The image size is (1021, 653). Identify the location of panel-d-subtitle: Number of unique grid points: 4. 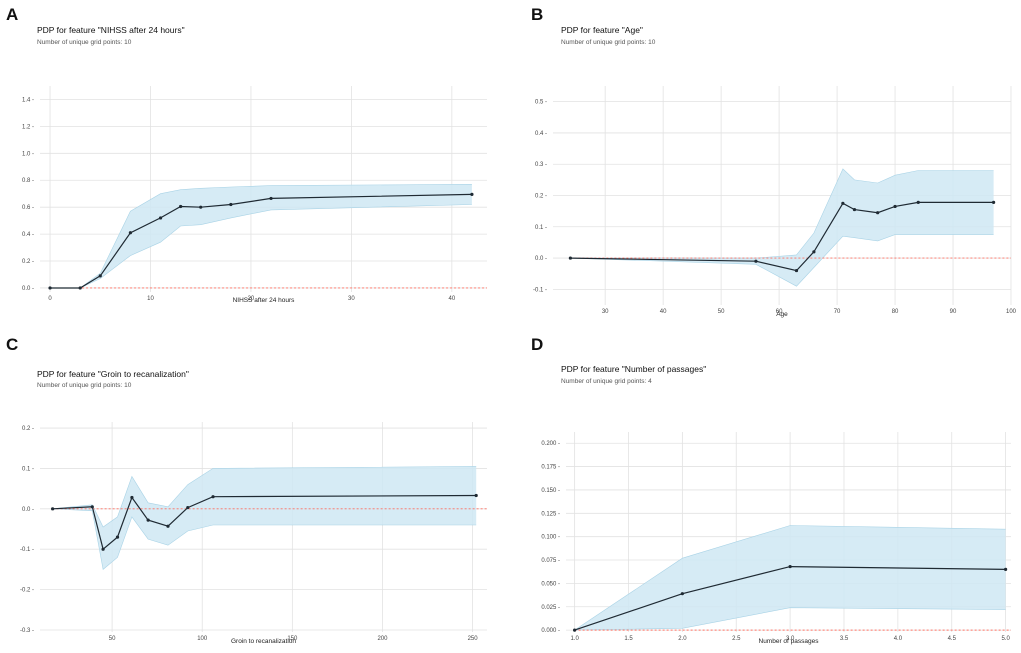
(606, 381).